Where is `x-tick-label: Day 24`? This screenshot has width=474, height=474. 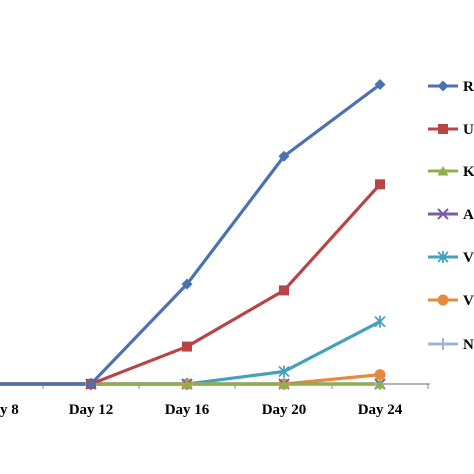
x-tick-label: Day 24 is located at coordinates (380, 410).